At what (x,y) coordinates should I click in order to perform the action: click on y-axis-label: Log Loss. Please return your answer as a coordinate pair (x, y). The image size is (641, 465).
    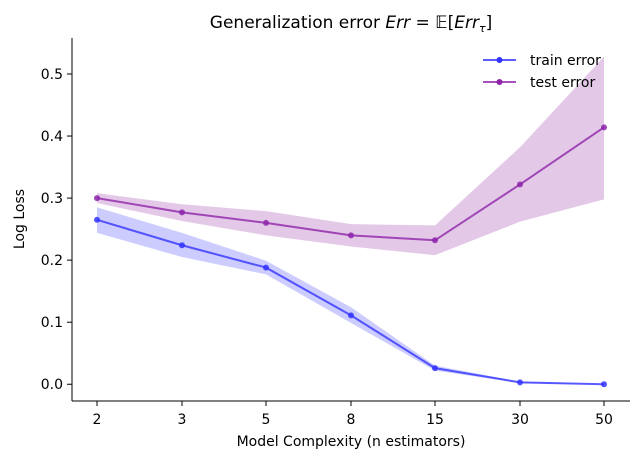
    Looking at the image, I should click on (20, 219).